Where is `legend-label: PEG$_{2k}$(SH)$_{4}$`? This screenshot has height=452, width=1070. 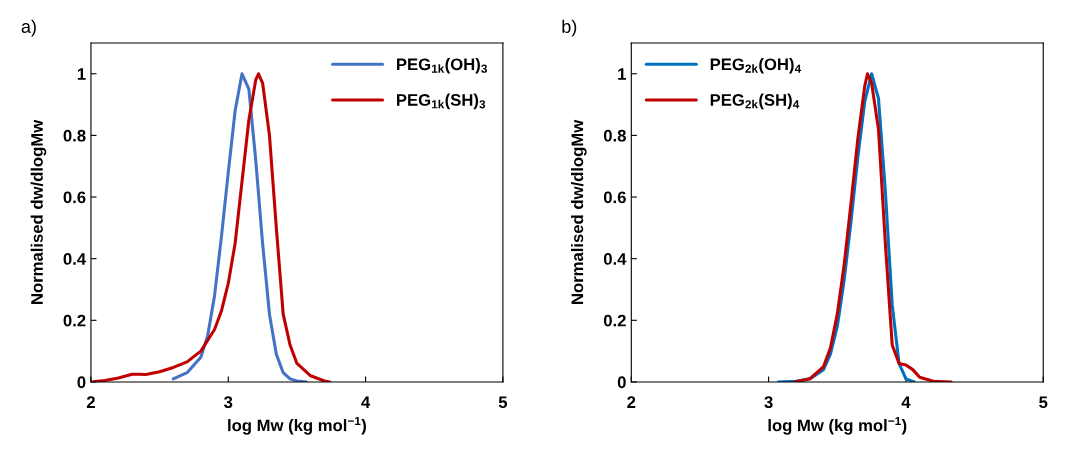
legend-label: PEG$_{2k}$(SH)$_{4}$ is located at coordinates (755, 101).